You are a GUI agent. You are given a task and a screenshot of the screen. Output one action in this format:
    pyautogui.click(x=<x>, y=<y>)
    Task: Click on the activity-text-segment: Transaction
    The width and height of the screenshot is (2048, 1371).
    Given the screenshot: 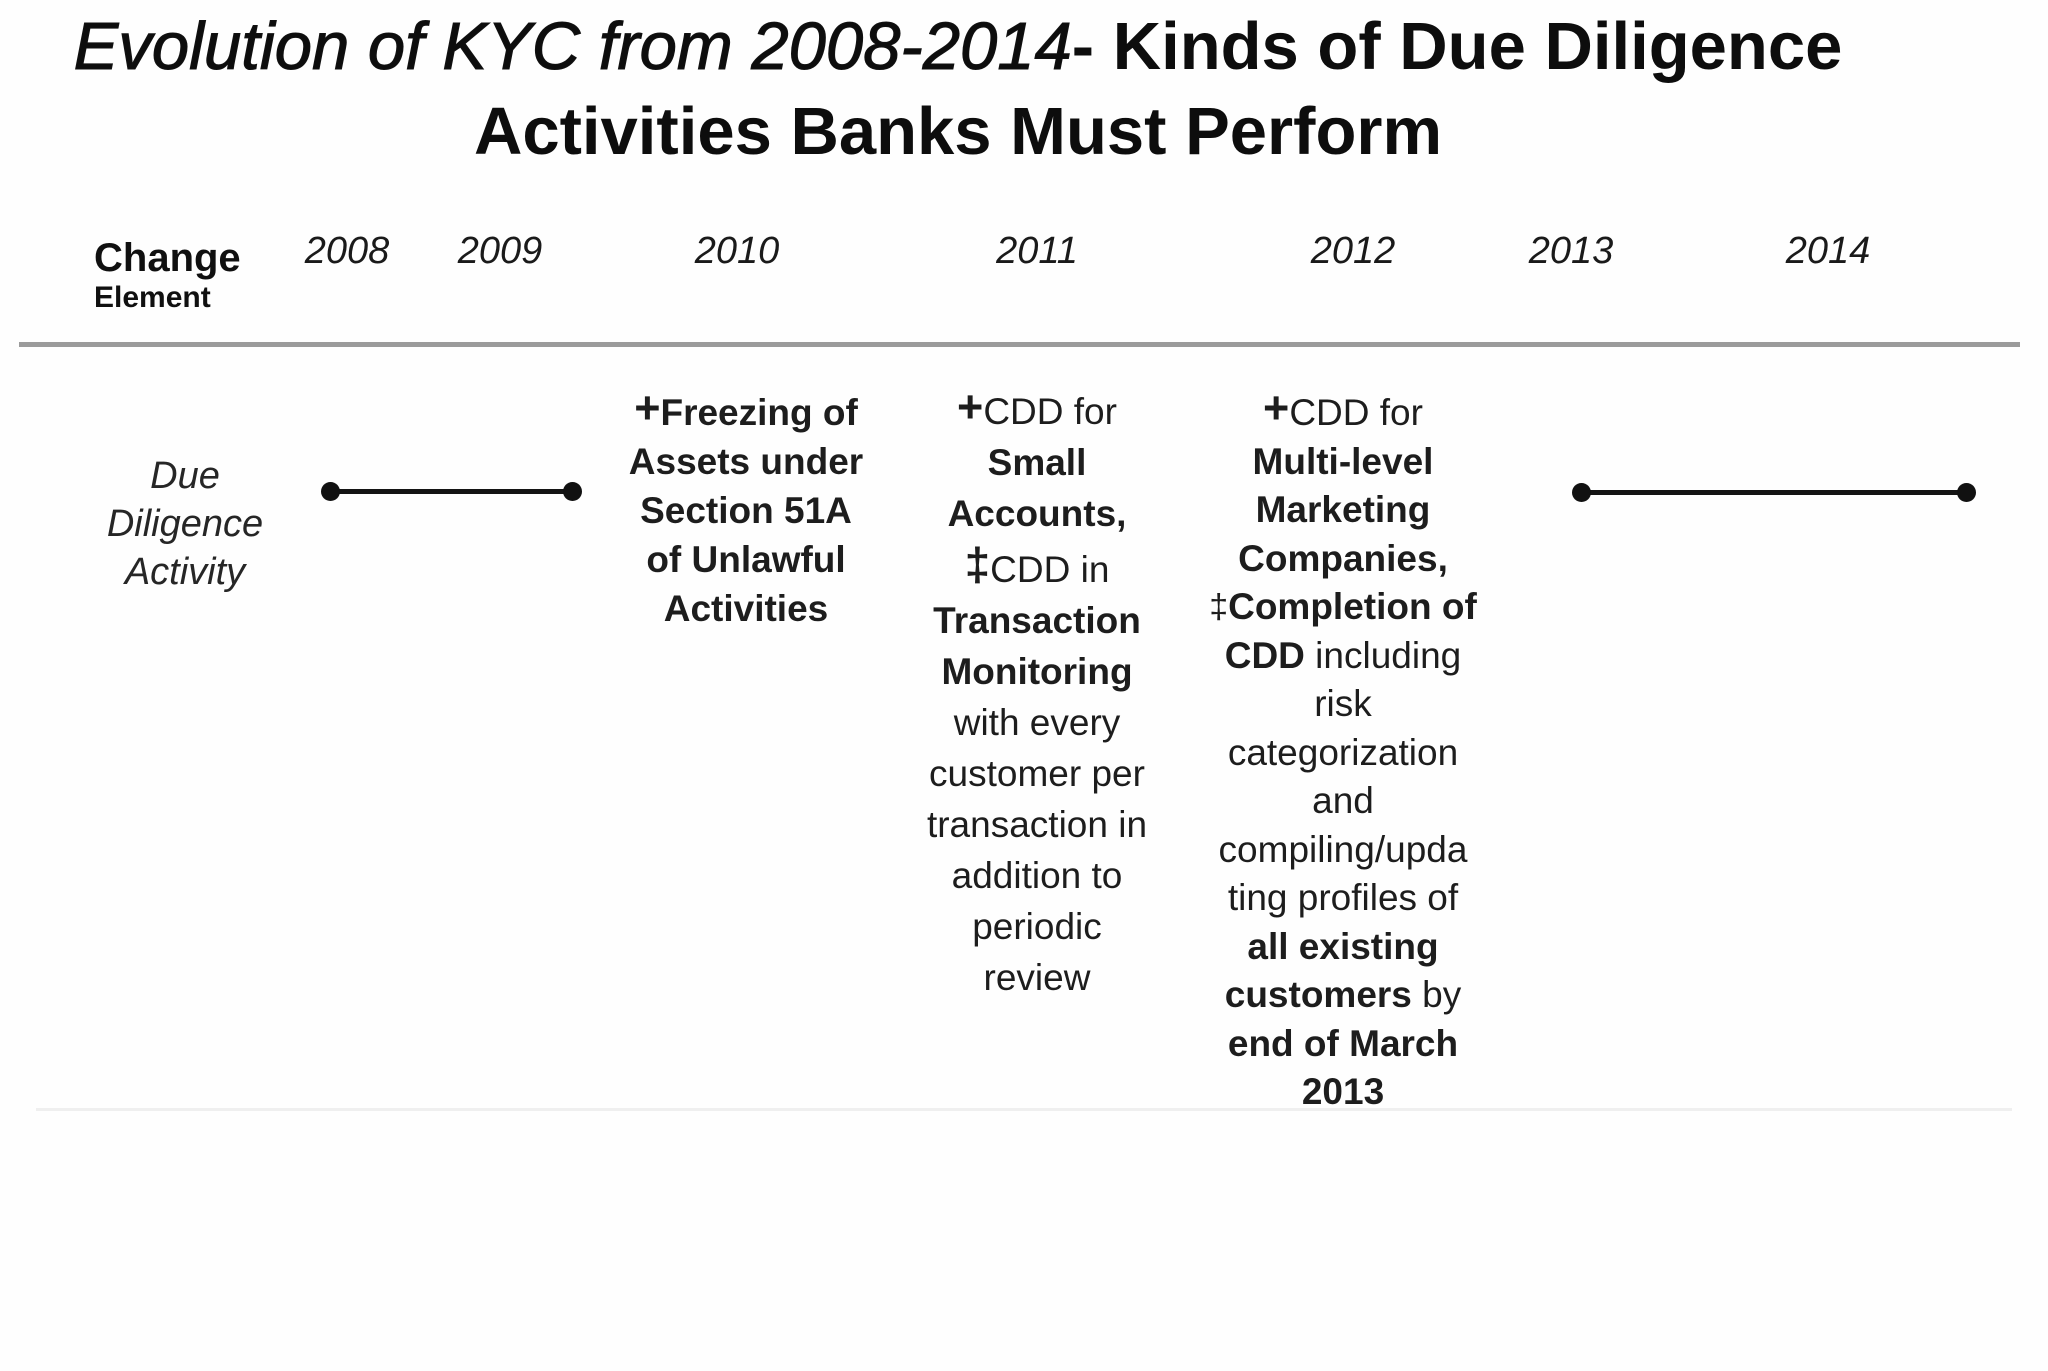 What is the action you would take?
    pyautogui.click(x=1037, y=620)
    